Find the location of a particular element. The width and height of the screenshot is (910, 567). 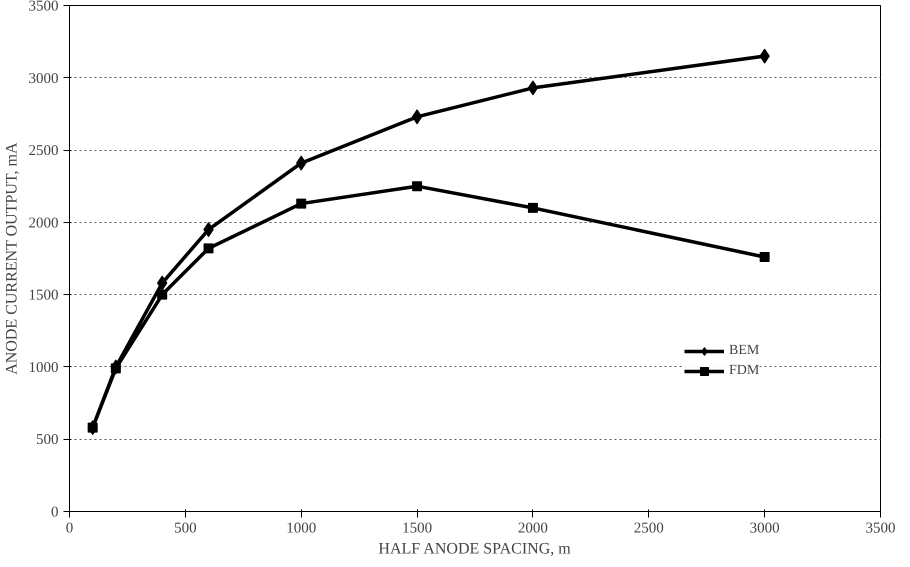

y-tick-label: 2500 is located at coordinates (43, 151).